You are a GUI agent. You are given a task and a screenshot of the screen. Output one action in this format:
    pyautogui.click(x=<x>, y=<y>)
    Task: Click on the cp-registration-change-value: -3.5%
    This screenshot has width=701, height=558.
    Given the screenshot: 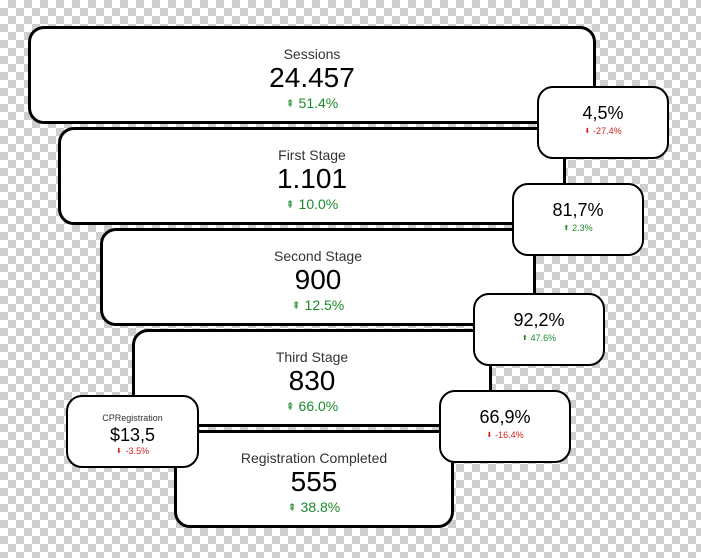 What is the action you would take?
    pyautogui.click(x=137, y=451)
    